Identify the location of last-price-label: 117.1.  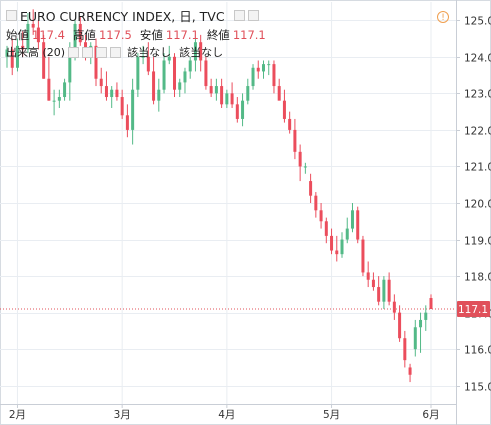
(473, 310).